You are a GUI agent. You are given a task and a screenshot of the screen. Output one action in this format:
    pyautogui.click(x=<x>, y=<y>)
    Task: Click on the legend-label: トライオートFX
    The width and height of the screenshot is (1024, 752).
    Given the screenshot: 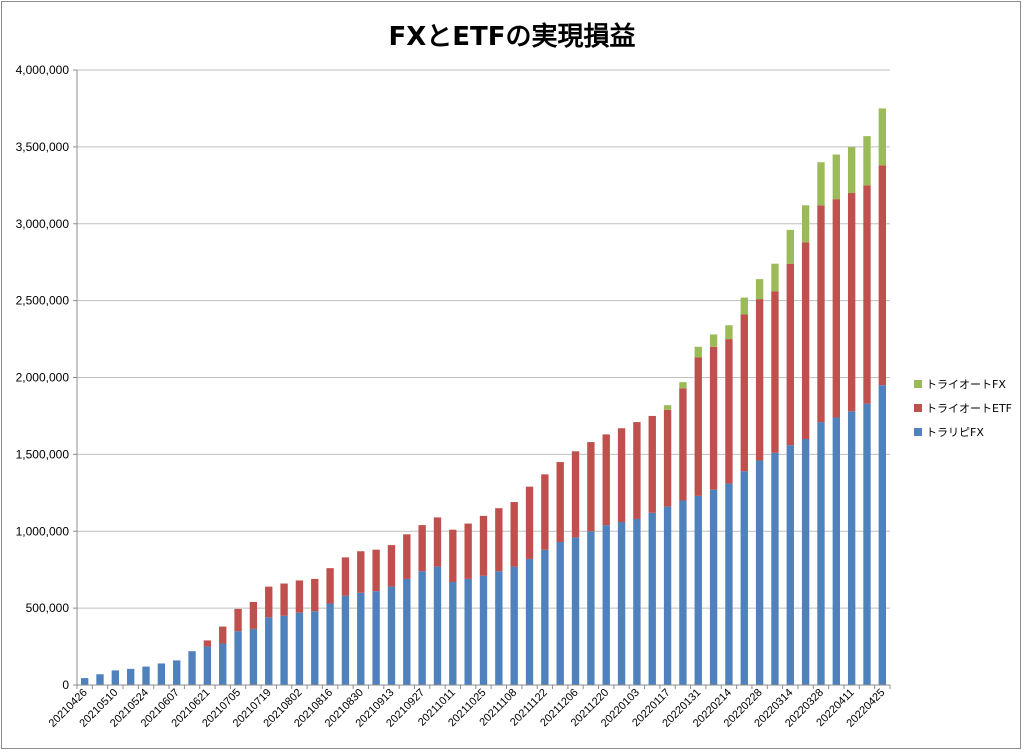 What is the action you would take?
    pyautogui.click(x=966, y=384)
    